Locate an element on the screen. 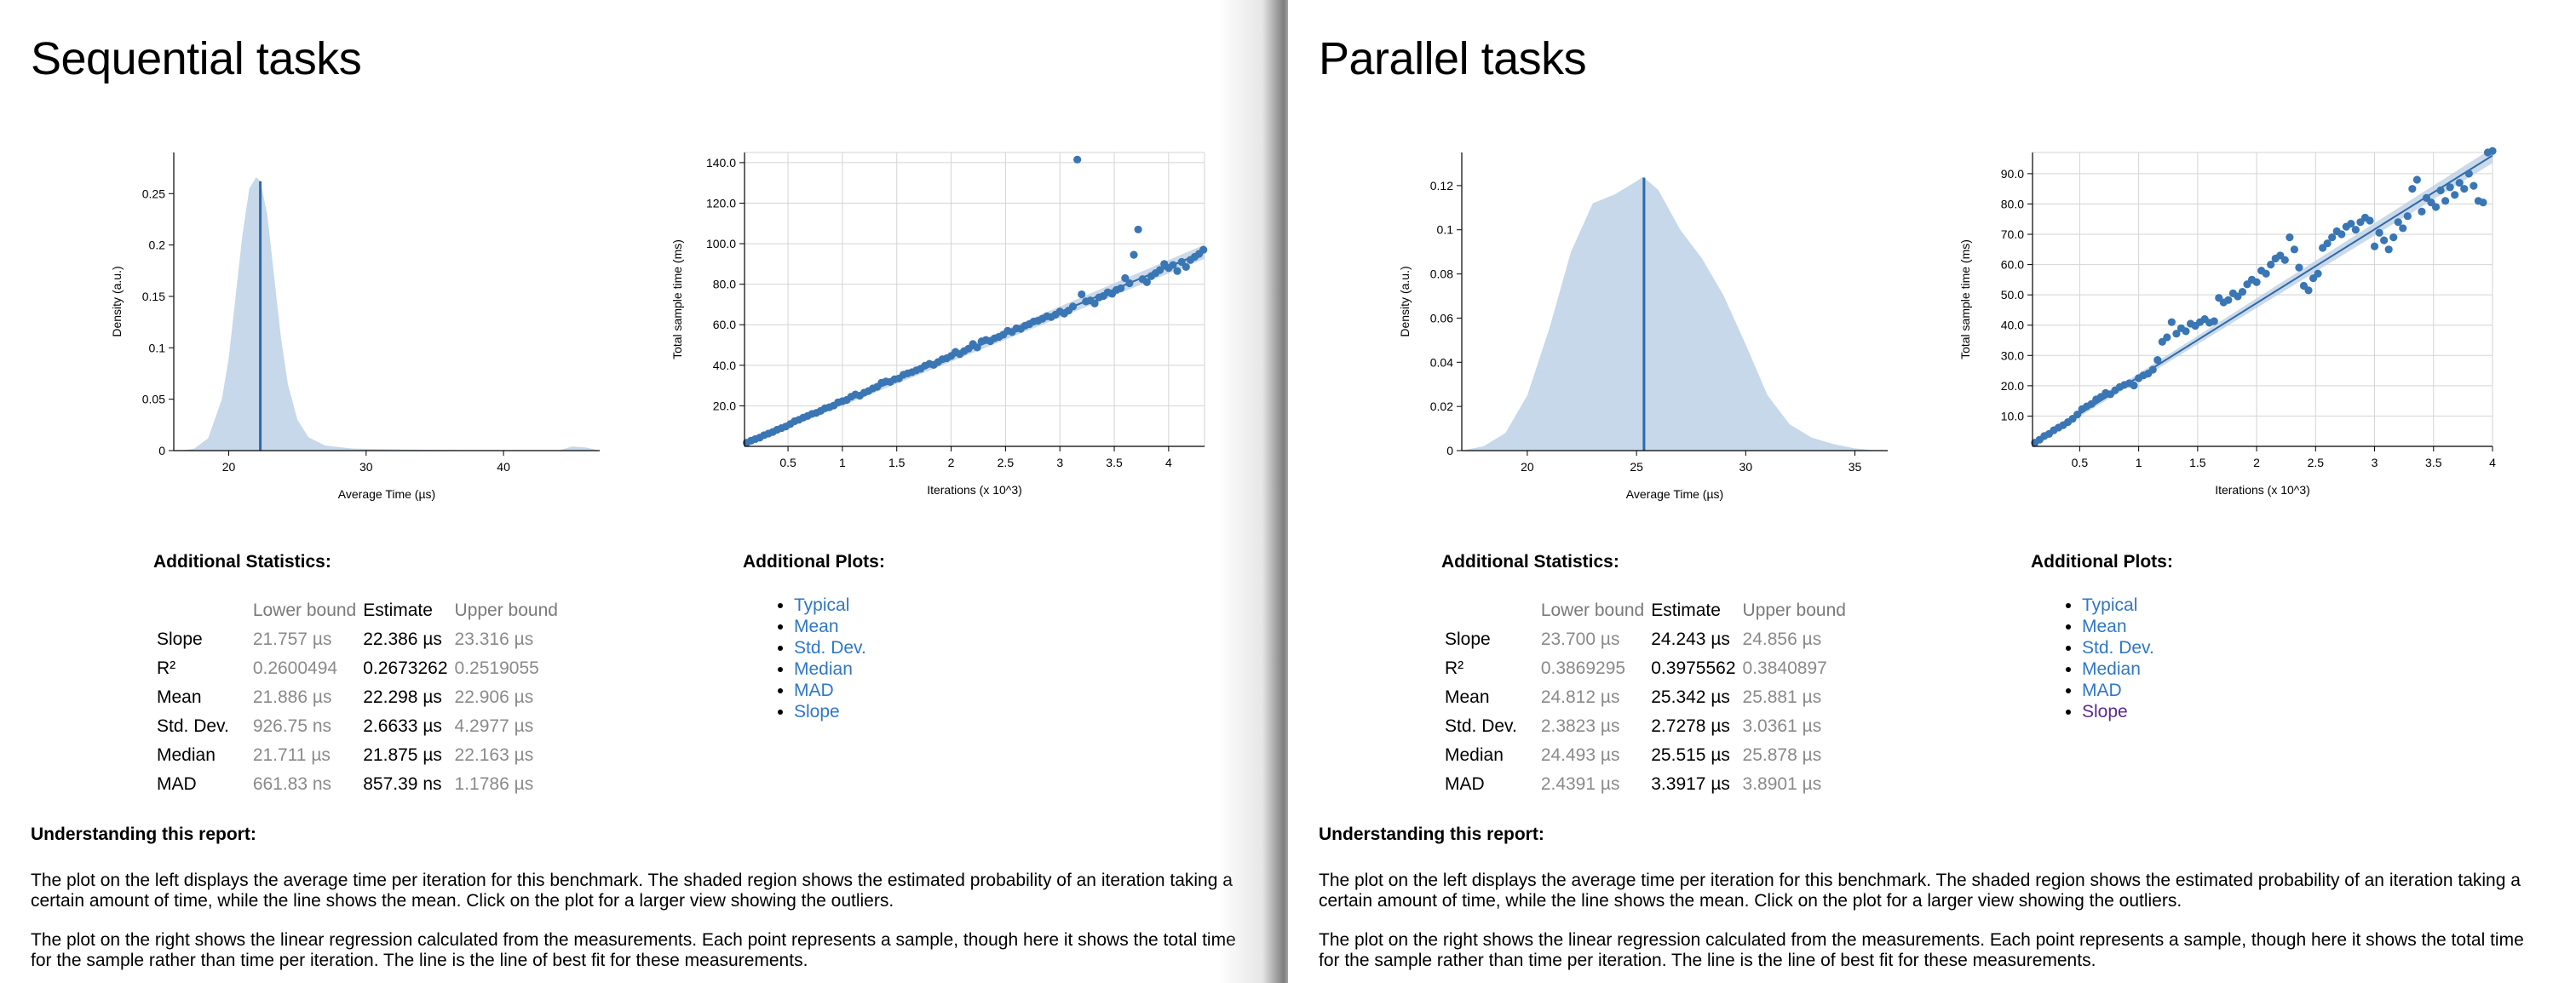 This screenshot has width=2576, height=983. row-label: MAD is located at coordinates (177, 784).